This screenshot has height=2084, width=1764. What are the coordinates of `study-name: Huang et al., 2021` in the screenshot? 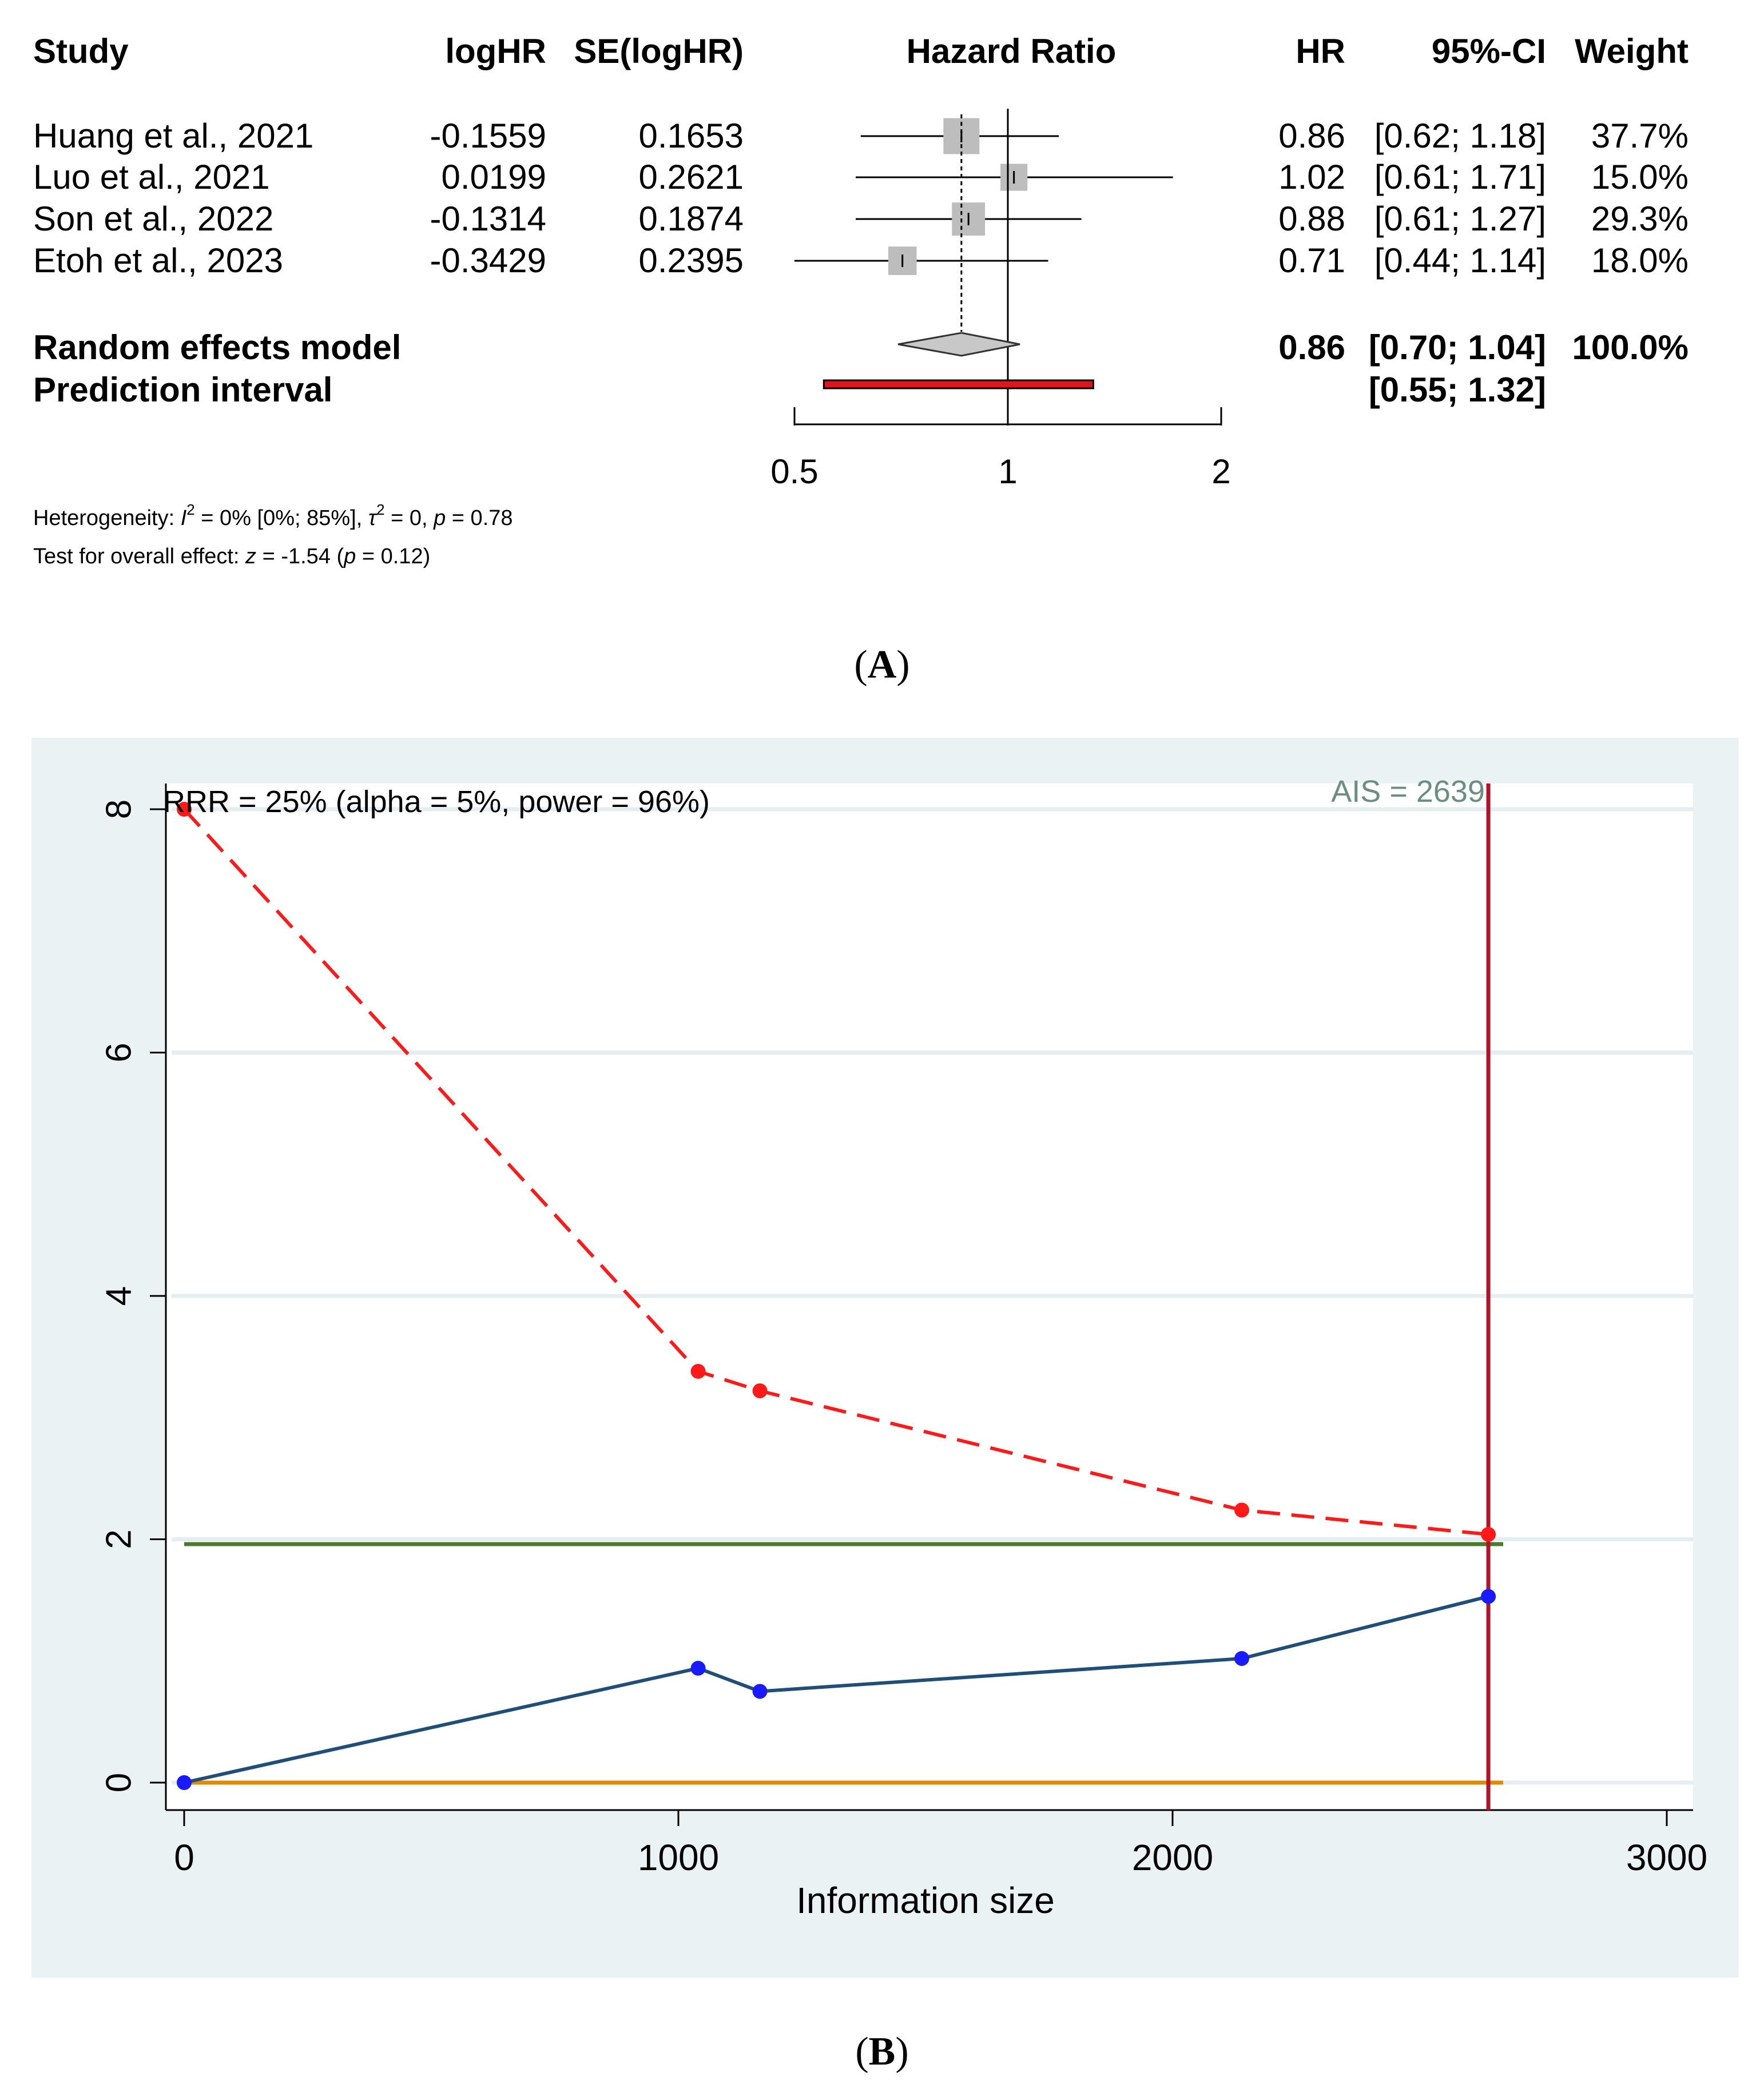 It's located at (173, 136).